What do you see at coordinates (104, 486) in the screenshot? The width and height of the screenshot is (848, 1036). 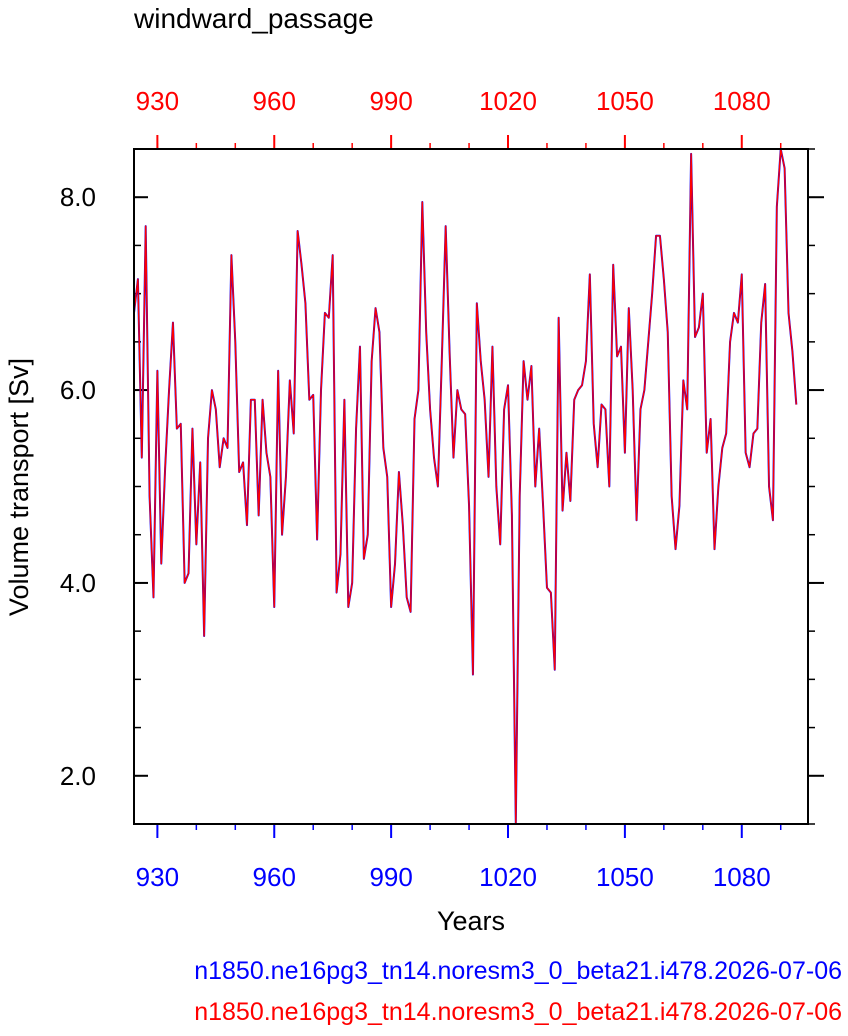 I see `left-y-axis: 2.0 4.0 6.0 8.0` at bounding box center [104, 486].